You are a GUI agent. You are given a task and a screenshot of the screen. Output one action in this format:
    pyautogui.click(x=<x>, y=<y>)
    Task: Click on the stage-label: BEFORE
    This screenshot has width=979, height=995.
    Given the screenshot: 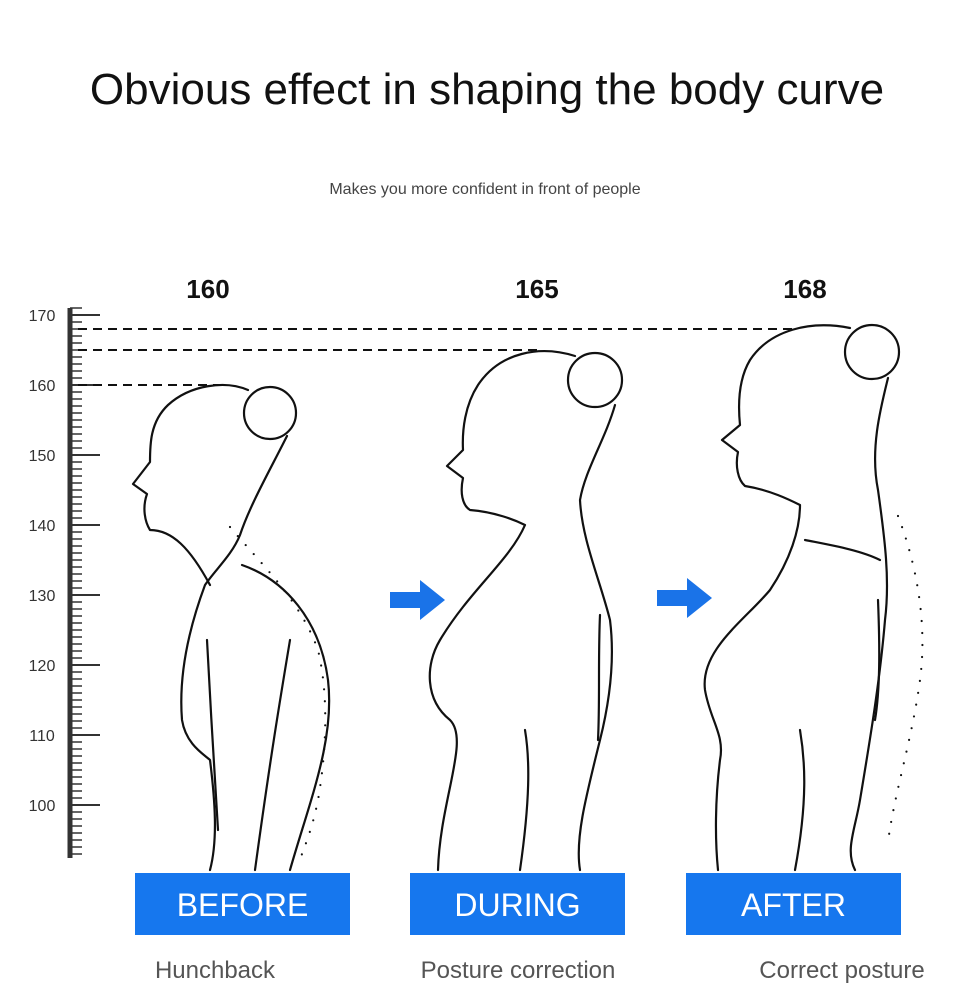 What is the action you would take?
    pyautogui.click(x=243, y=905)
    